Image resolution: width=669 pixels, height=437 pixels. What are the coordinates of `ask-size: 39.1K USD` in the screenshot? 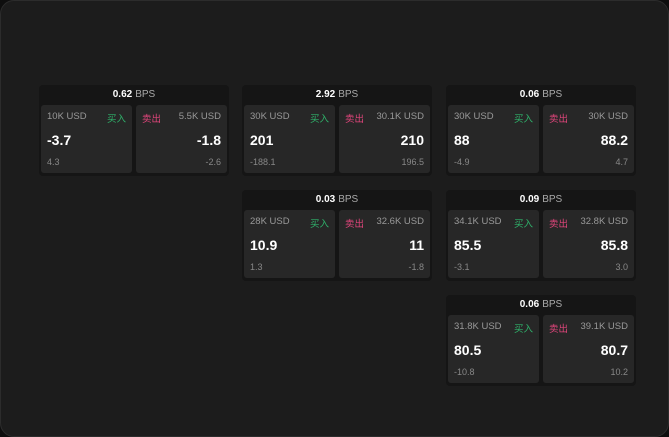 It's located at (604, 326).